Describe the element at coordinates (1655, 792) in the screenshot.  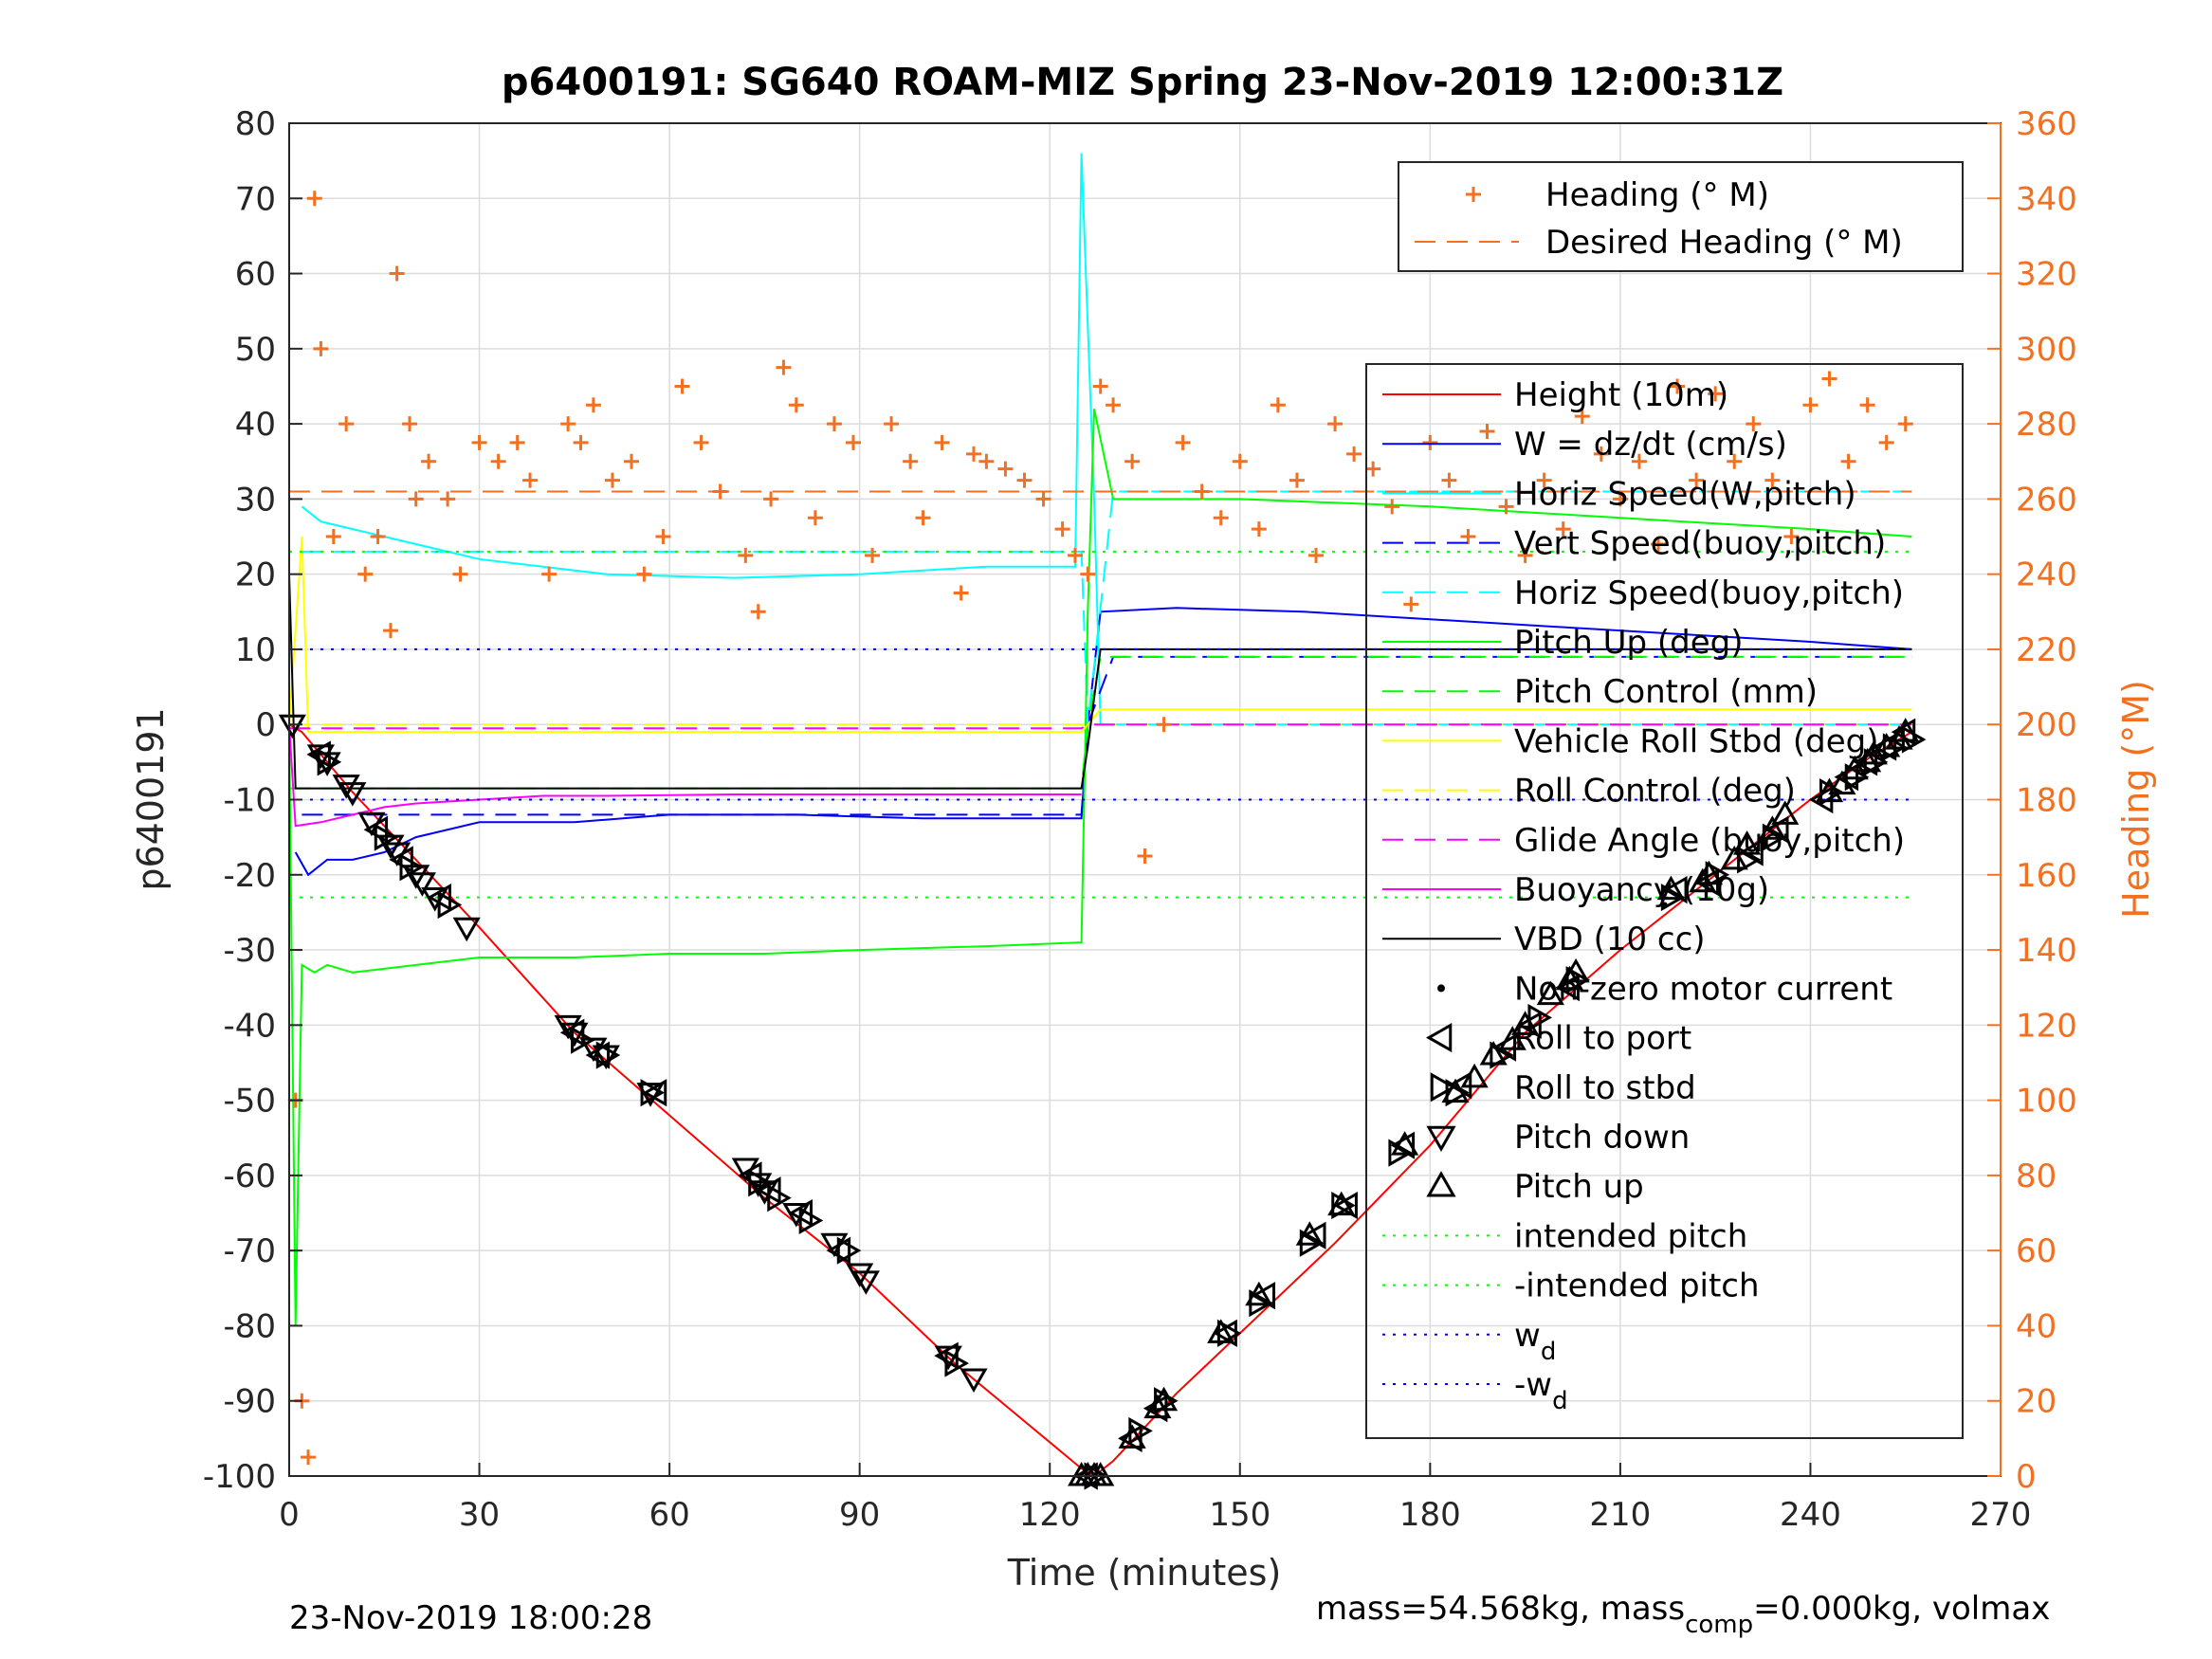
I see `legend-label: Roll Control (deg)` at that location.